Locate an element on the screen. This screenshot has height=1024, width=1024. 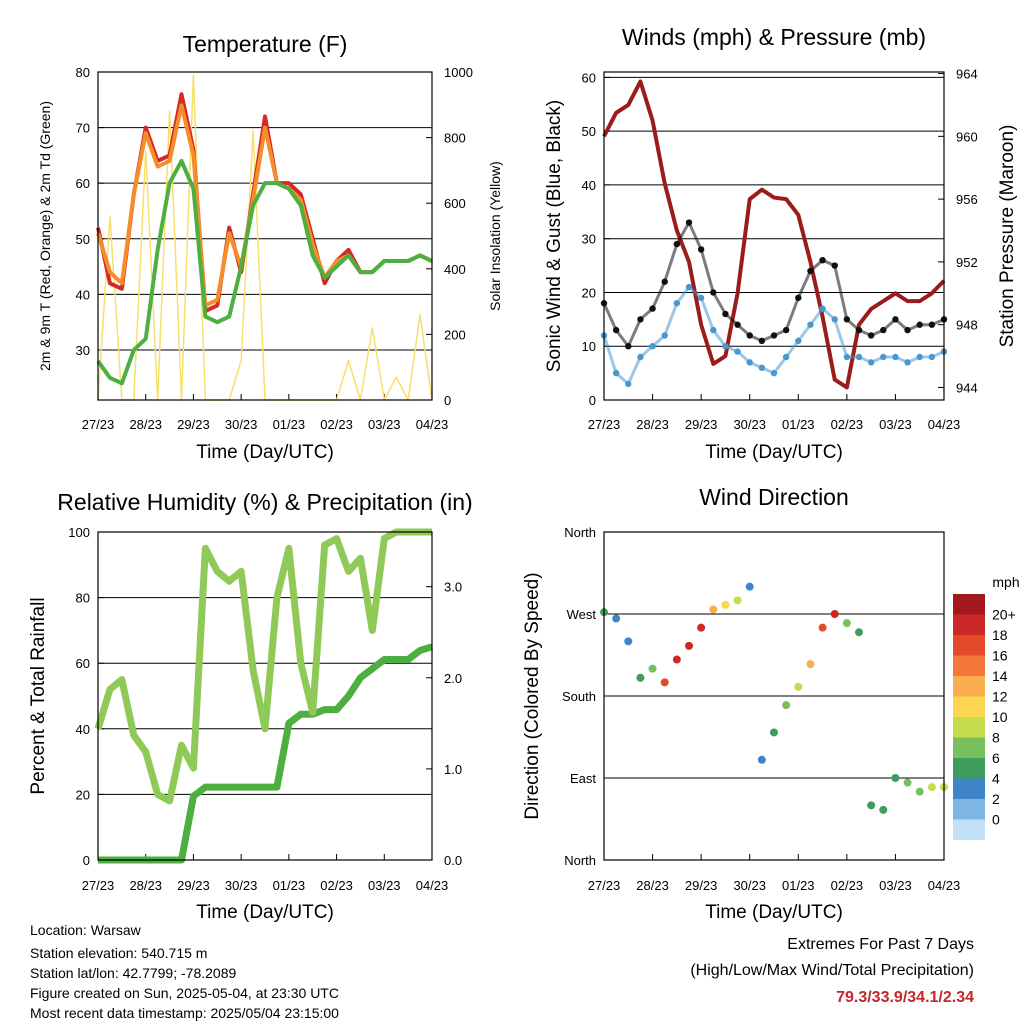
colorbar-label: 14 is located at coordinates (1000, 676).